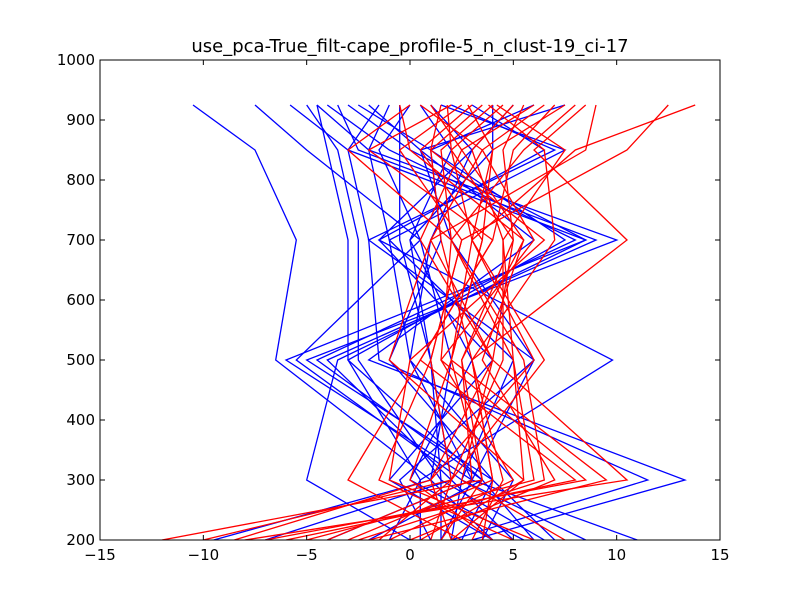 This screenshot has width=800, height=600. I want to click on x-tick-label: 5, so click(514, 555).